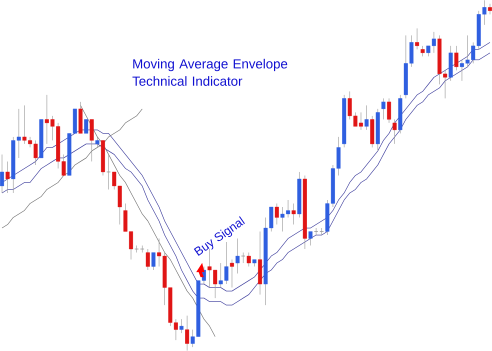 This screenshot has width=492, height=351. I want to click on text: Moving Average Envelope Technical Indicator, so click(210, 72).